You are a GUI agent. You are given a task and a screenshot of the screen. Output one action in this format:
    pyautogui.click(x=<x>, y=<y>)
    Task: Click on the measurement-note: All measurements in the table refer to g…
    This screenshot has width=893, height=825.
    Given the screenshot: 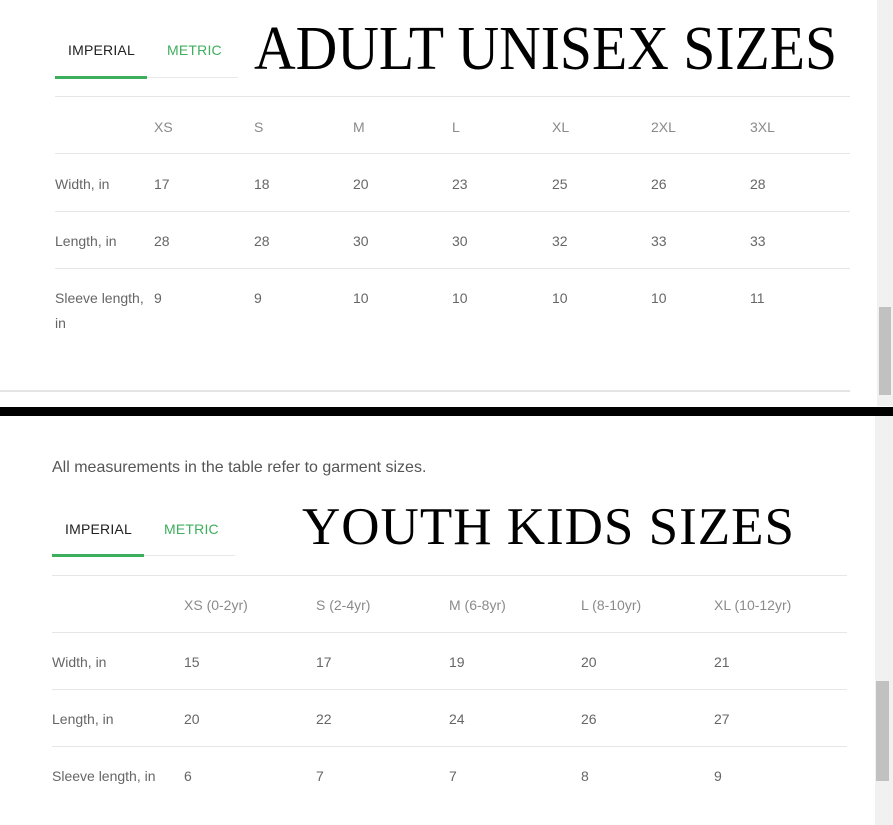 What is the action you would take?
    pyautogui.click(x=239, y=467)
    